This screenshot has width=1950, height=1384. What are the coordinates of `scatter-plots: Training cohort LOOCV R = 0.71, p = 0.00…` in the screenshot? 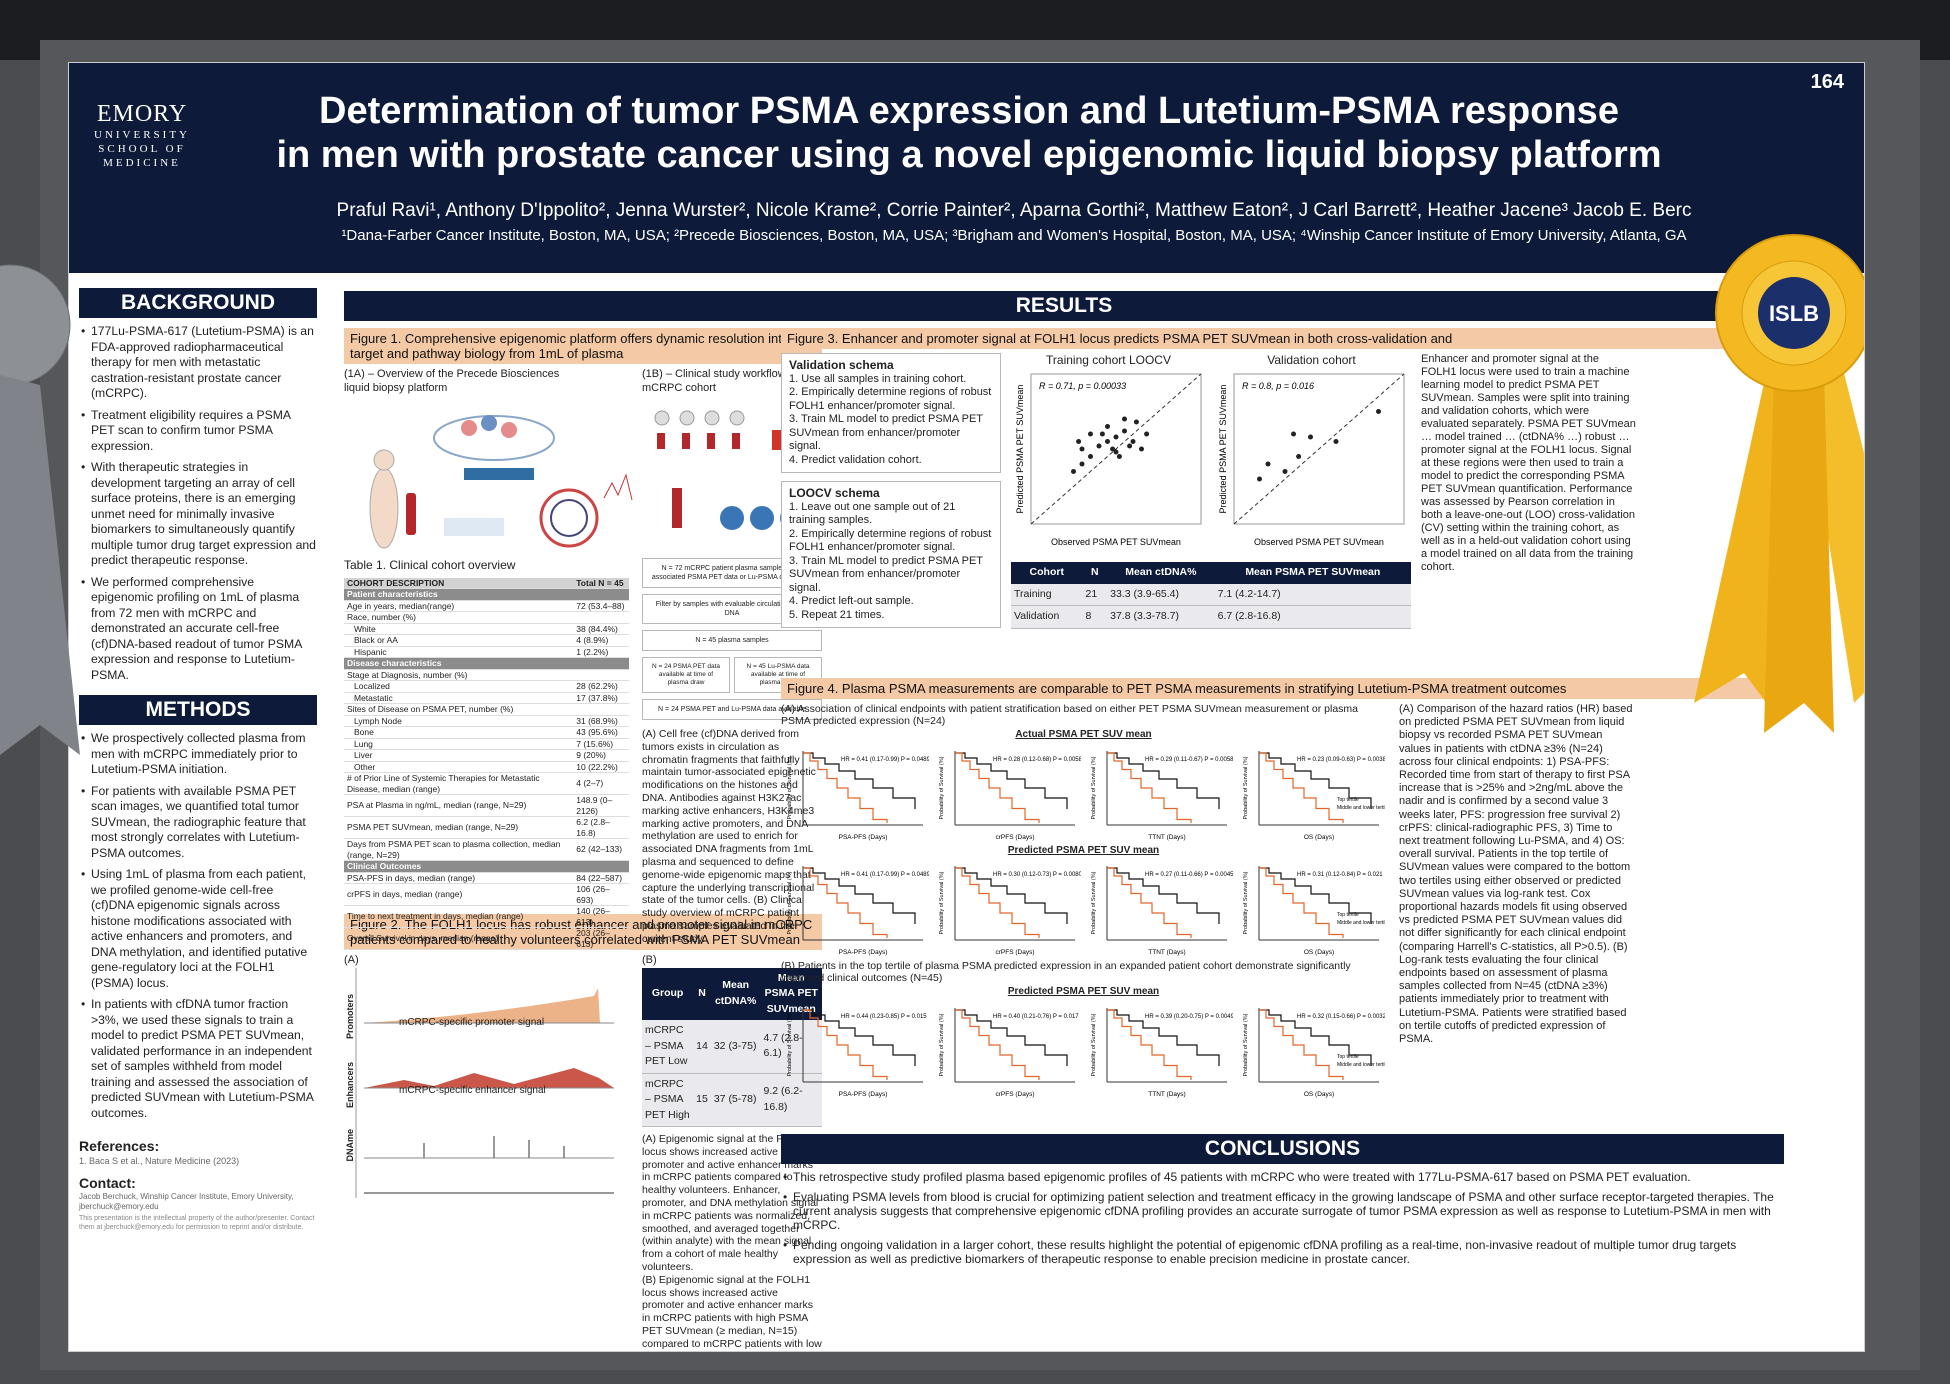 It's located at (1211, 491).